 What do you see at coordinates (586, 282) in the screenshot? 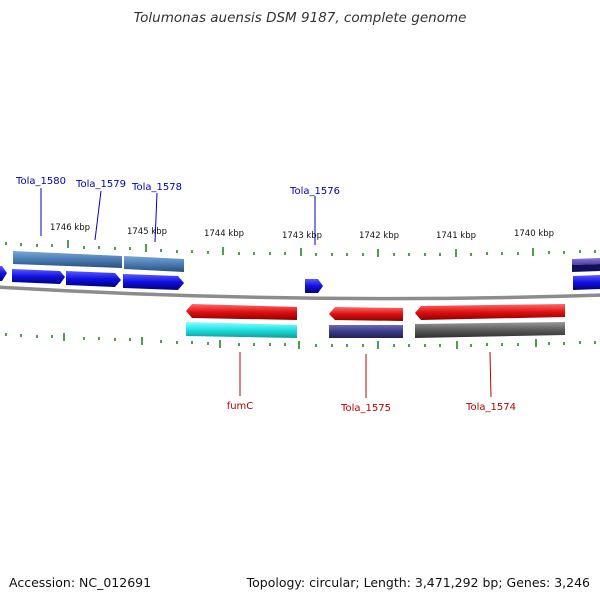
I see `gene-arrow-right-edge` at bounding box center [586, 282].